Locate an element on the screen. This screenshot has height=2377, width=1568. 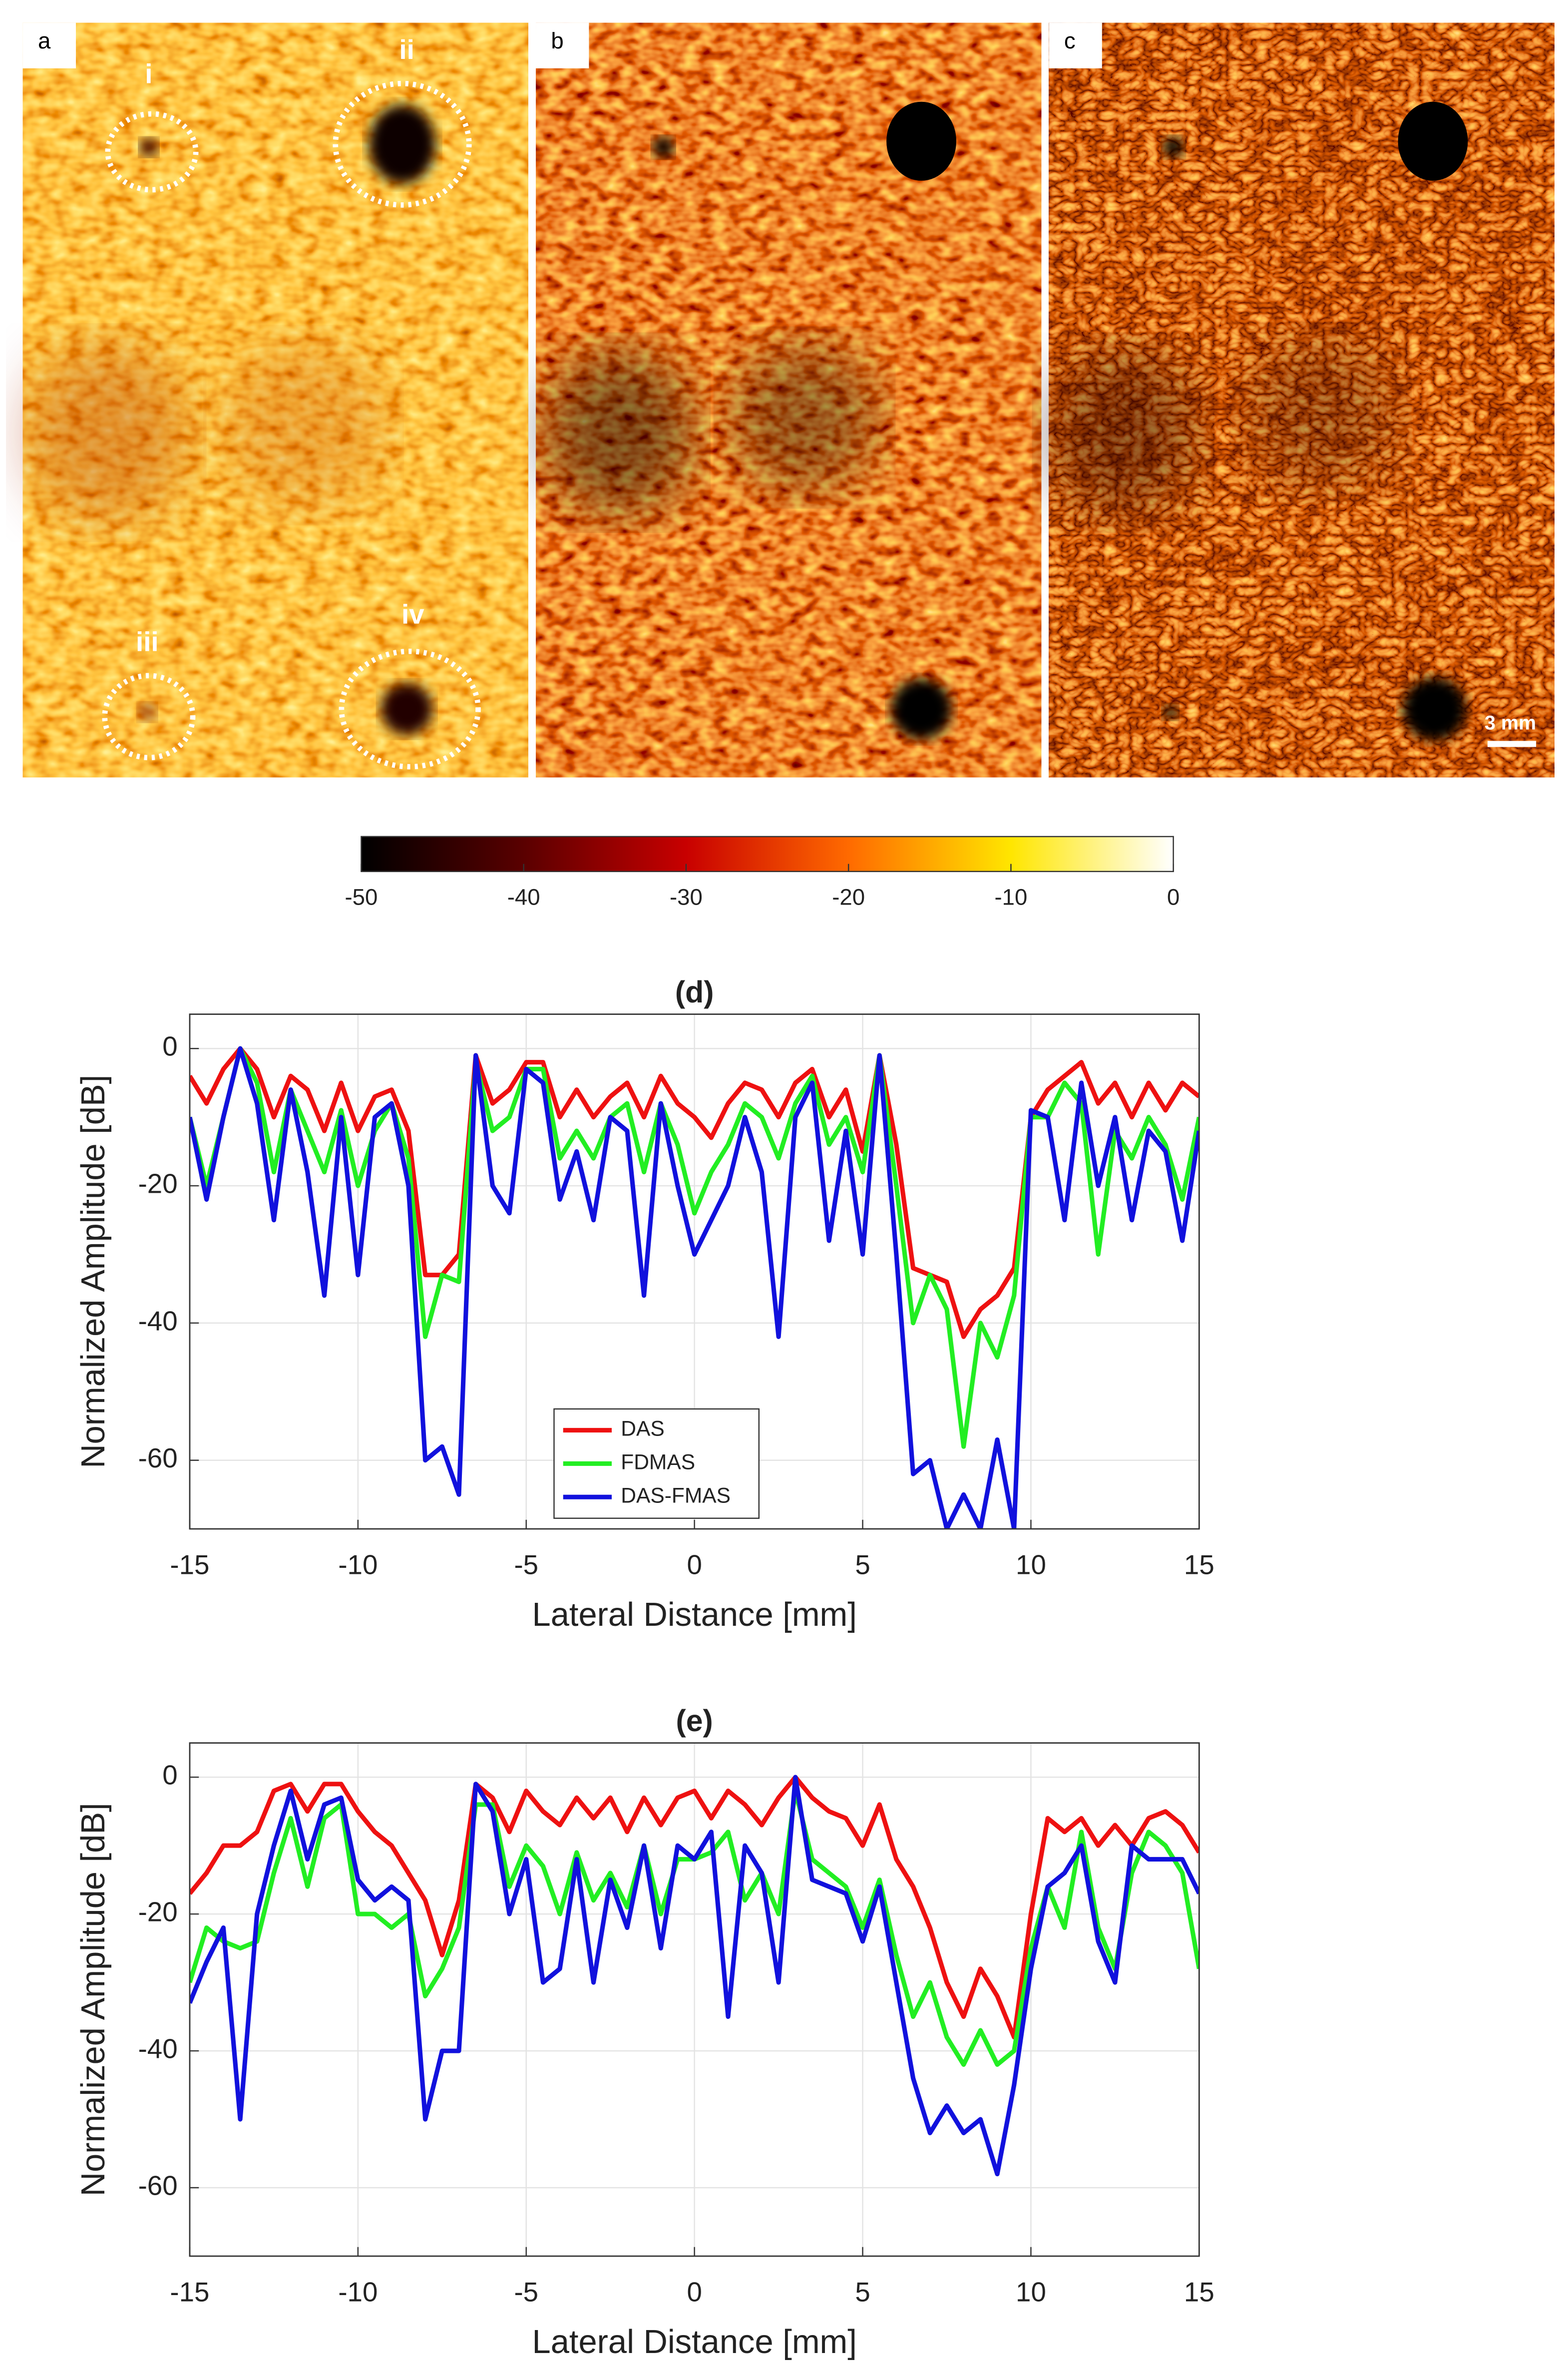
panel-label: a is located at coordinates (44, 40).